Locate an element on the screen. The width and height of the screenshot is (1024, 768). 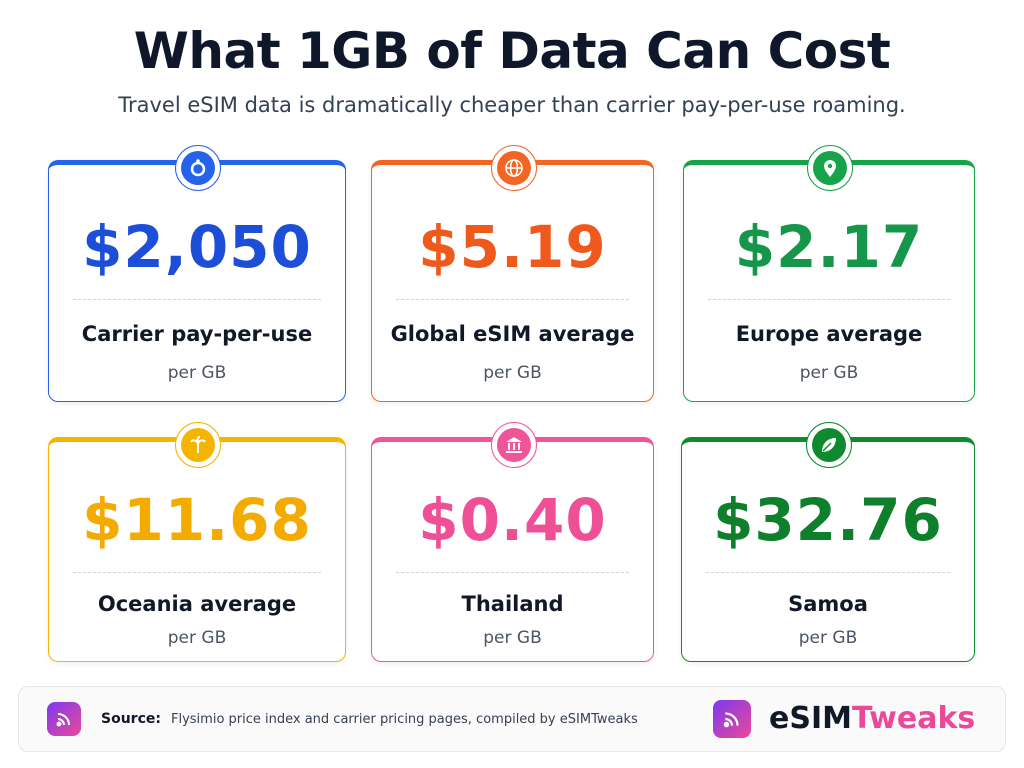
card-label: Thailand is located at coordinates (512, 604).